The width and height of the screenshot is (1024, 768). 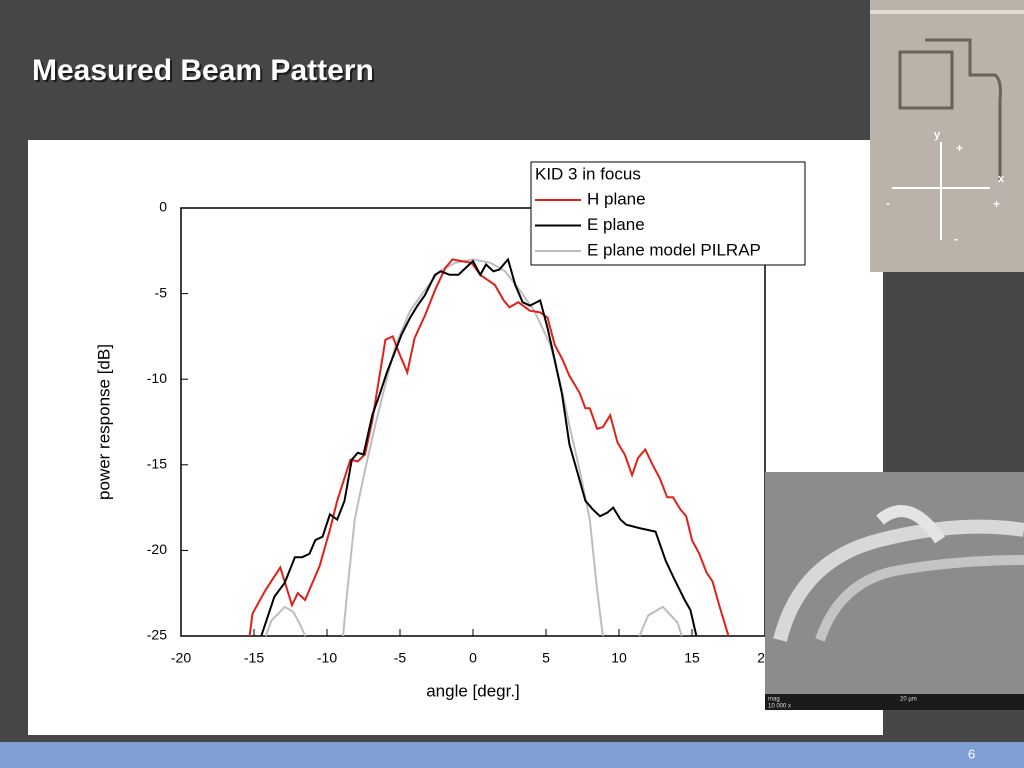 I want to click on x-tick-label: 5, so click(x=546, y=658).